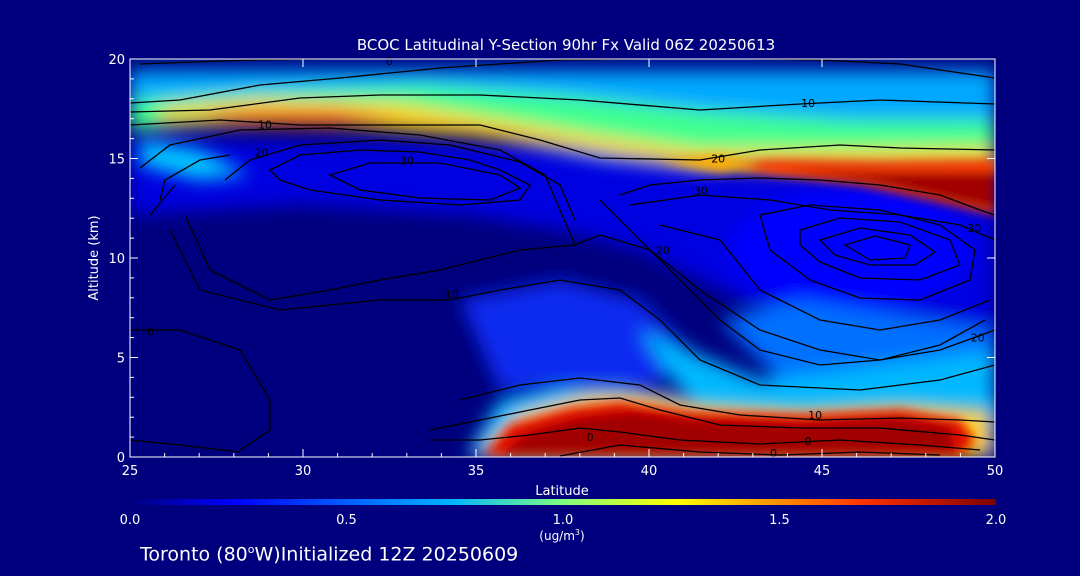 The width and height of the screenshot is (1080, 576). I want to click on colorbar-ticks: 0.0 0.5 1.0 1.5 2.0, so click(563, 520).